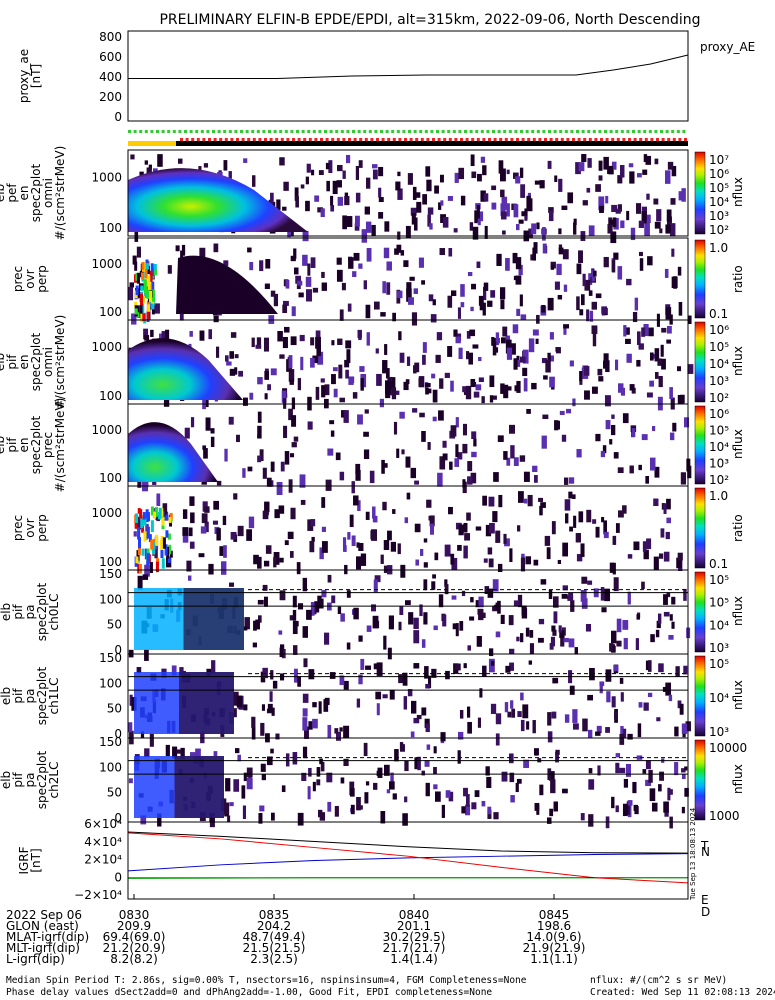 The image size is (775, 1000). Describe the element at coordinates (48, 362) in the screenshot. I see `y-axis-label: omni` at that location.